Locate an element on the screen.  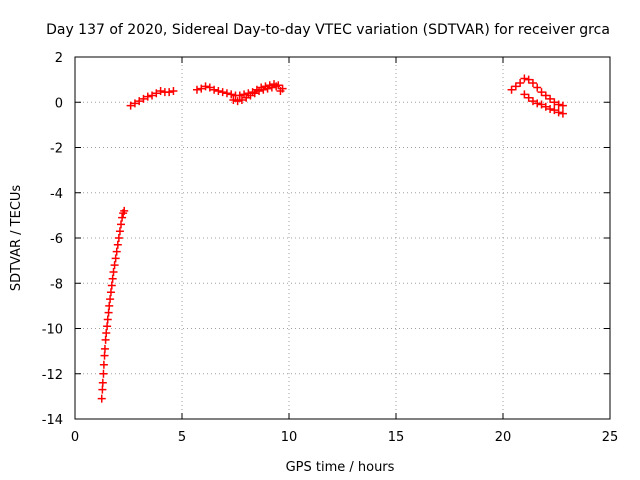
y-tick-label: -8 is located at coordinates (56, 284).